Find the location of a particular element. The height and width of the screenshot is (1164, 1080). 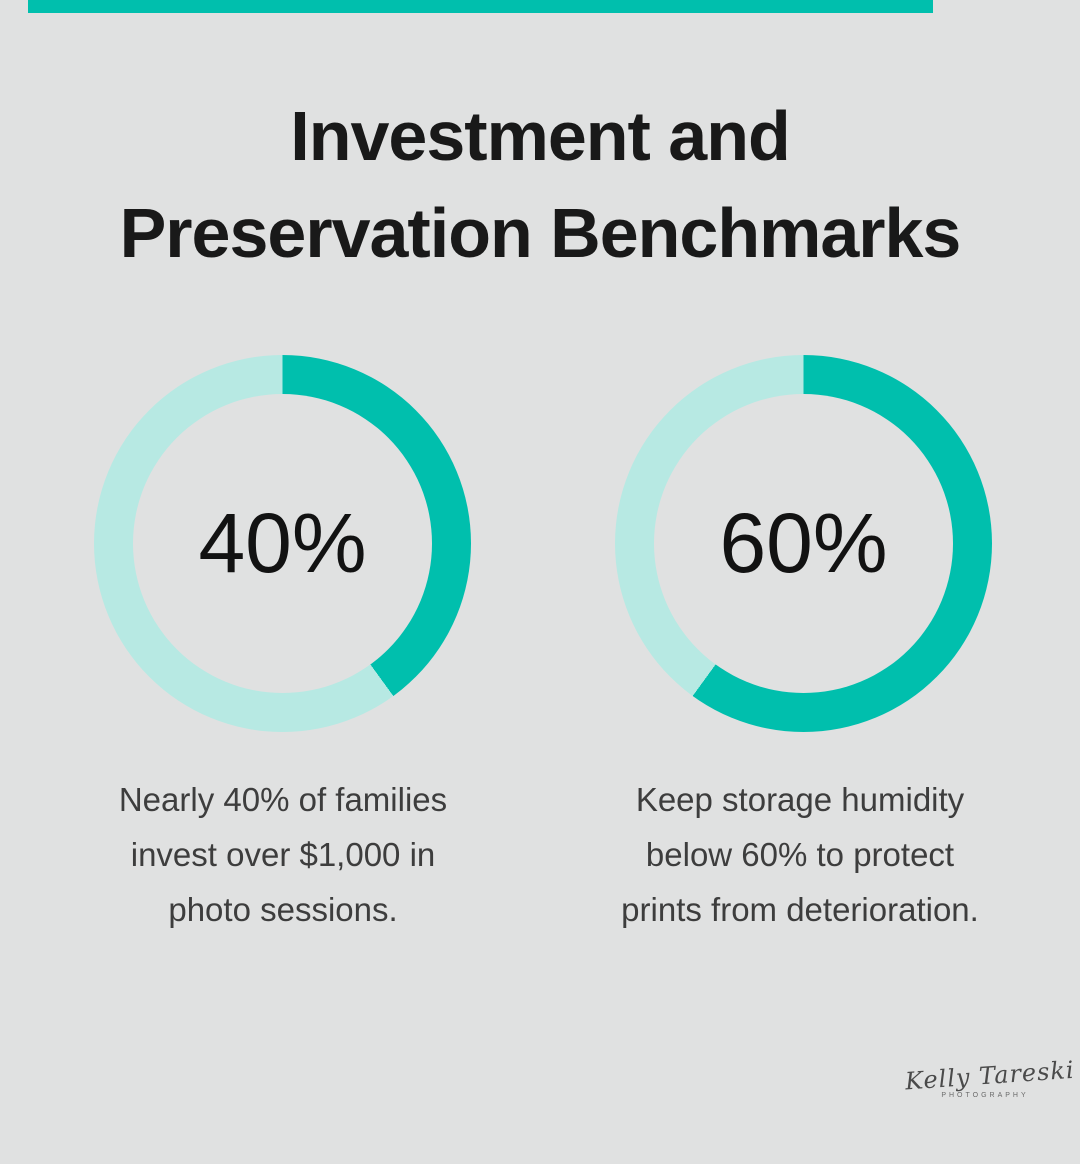

donut-hole: 40% is located at coordinates (282, 543).